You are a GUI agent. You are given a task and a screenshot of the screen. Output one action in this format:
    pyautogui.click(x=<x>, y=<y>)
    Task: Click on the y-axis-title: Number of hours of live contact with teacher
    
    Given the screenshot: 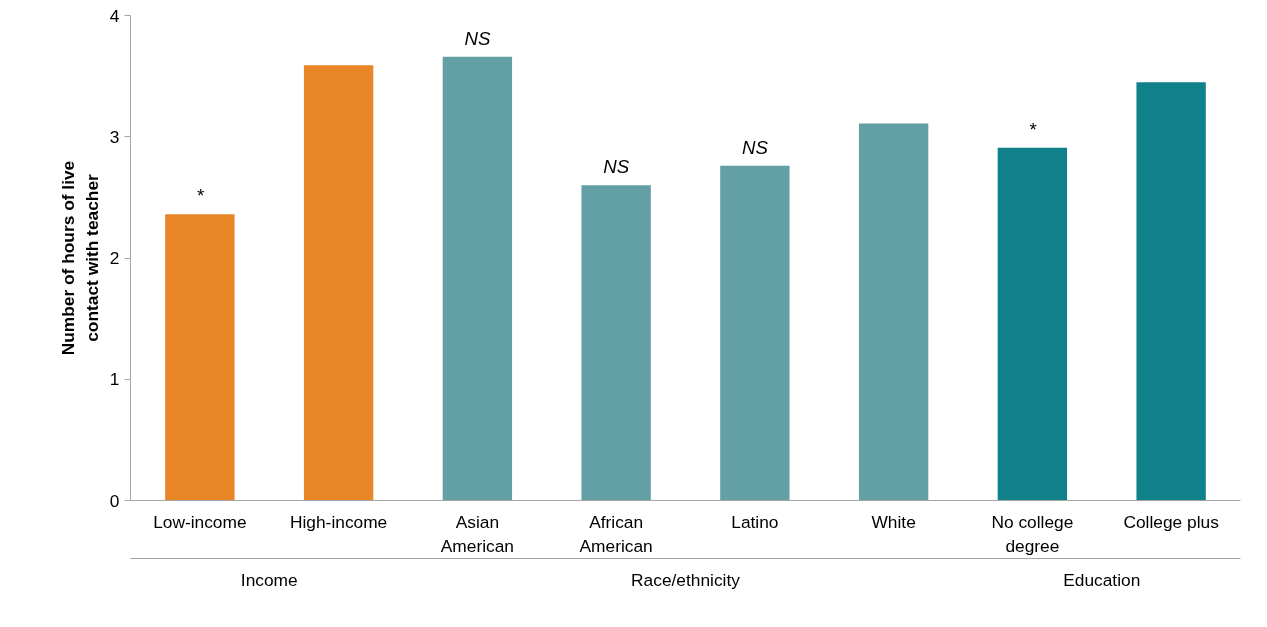 What is the action you would take?
    pyautogui.click(x=79, y=258)
    